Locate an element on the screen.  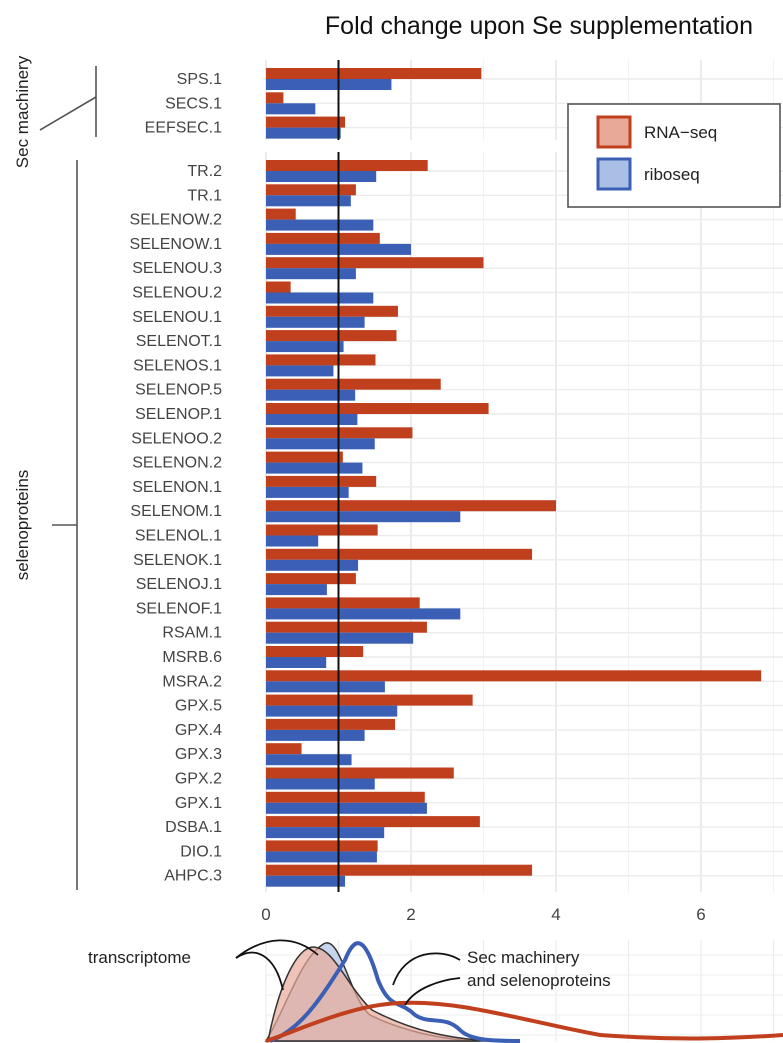
category-tick-label: SELENOL.1 is located at coordinates (178, 536).